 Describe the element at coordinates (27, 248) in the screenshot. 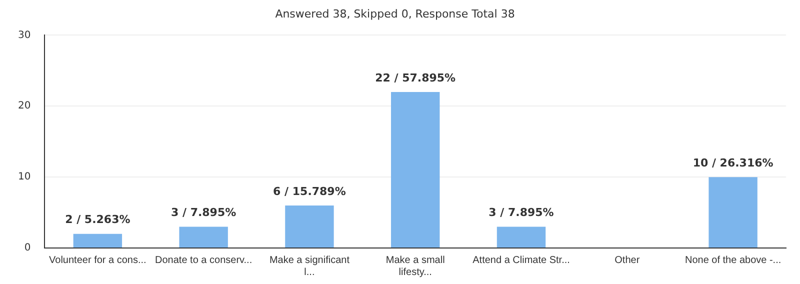

I see `y-tick-label: 0` at that location.